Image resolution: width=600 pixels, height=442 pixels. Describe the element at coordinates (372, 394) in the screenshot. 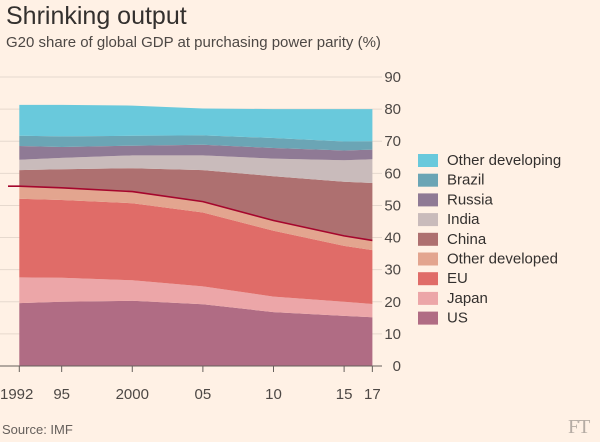

I see `x-tick-label: 17` at that location.